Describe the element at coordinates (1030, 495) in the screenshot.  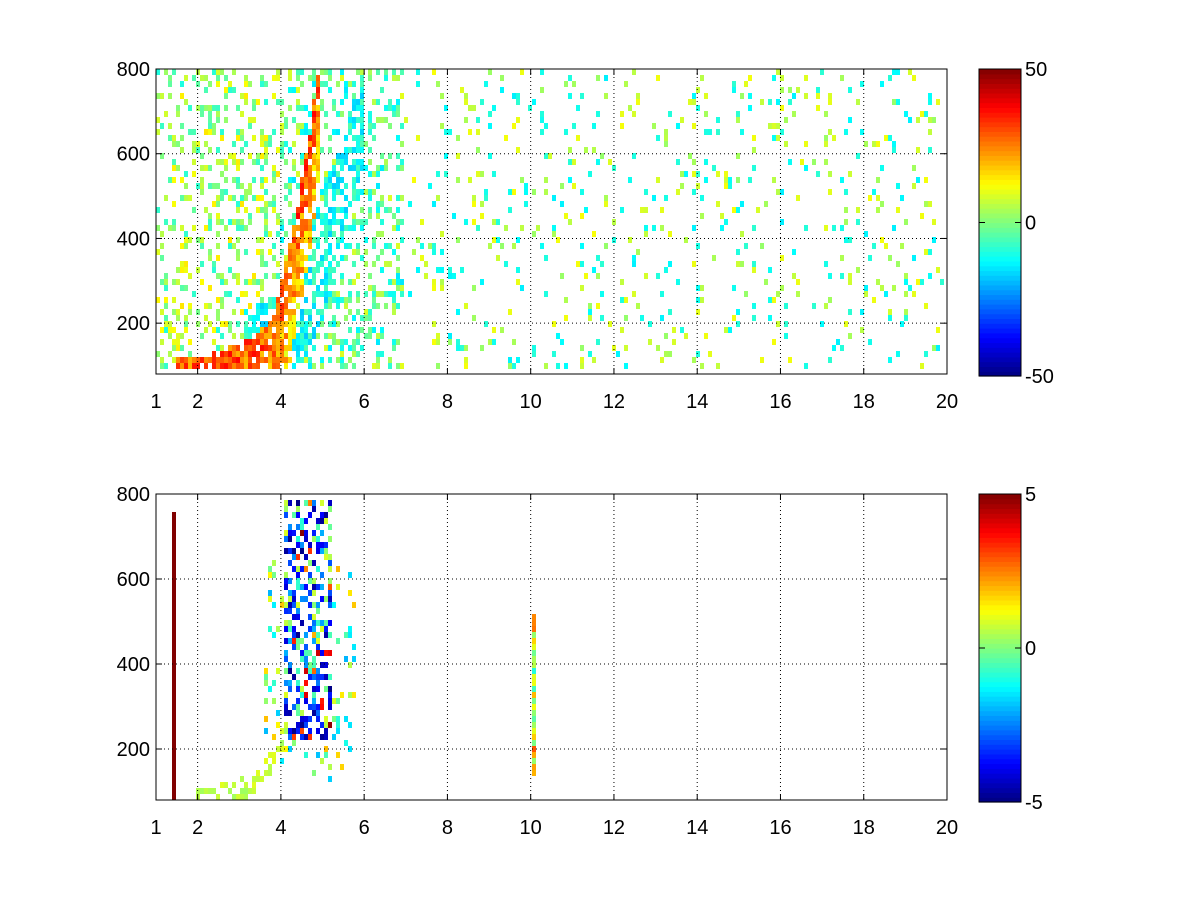
I see `colorbar-tick-label: 5` at that location.